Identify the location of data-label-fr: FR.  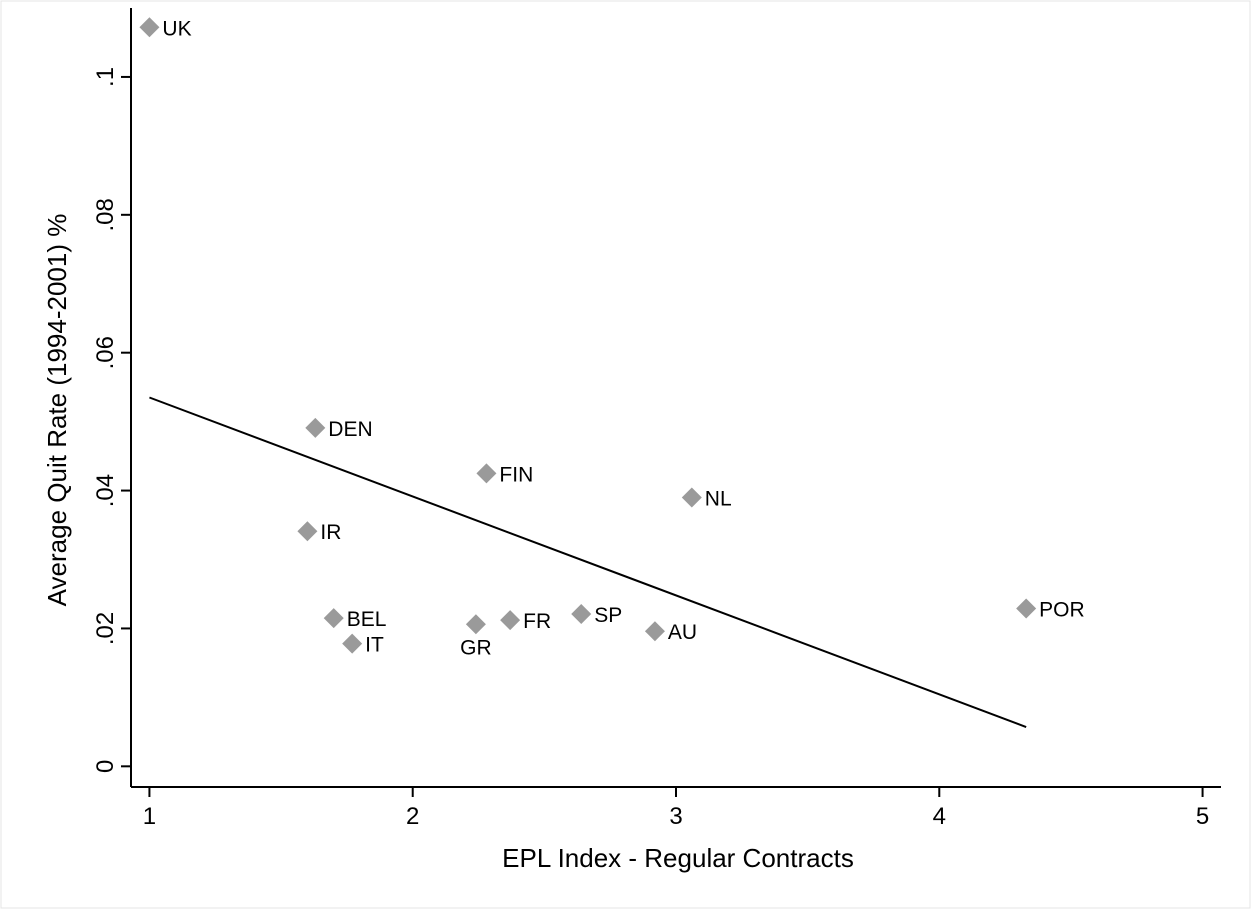
(537, 621).